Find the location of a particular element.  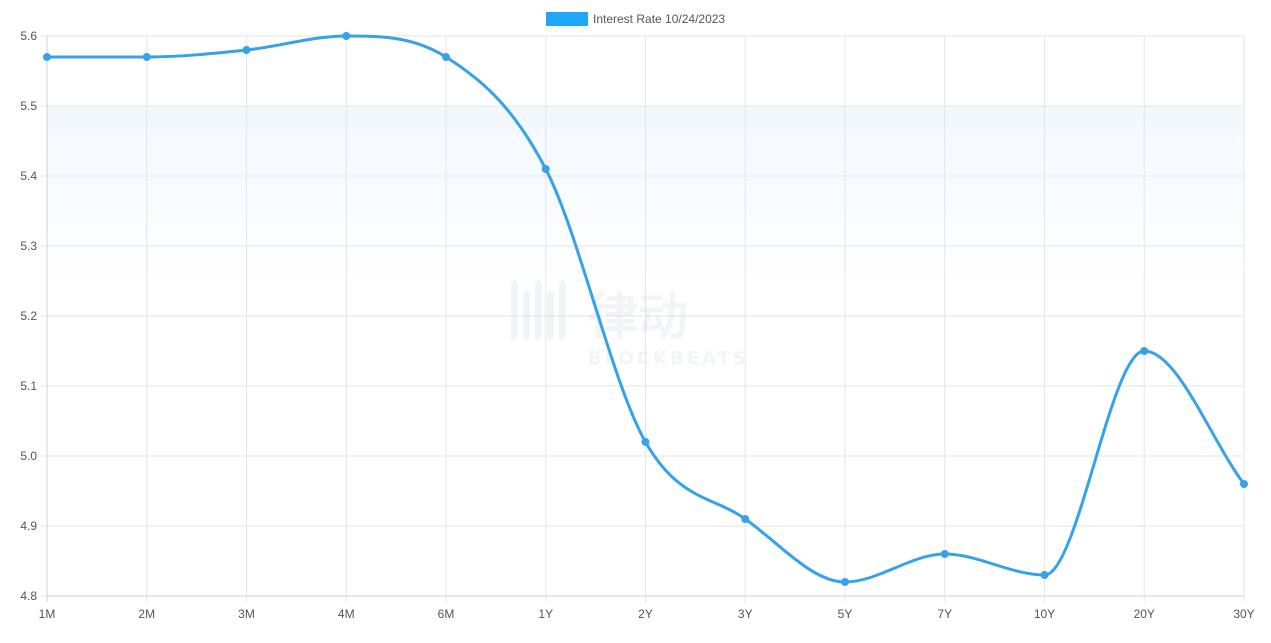

x-tick-label: 7Y is located at coordinates (944, 614).